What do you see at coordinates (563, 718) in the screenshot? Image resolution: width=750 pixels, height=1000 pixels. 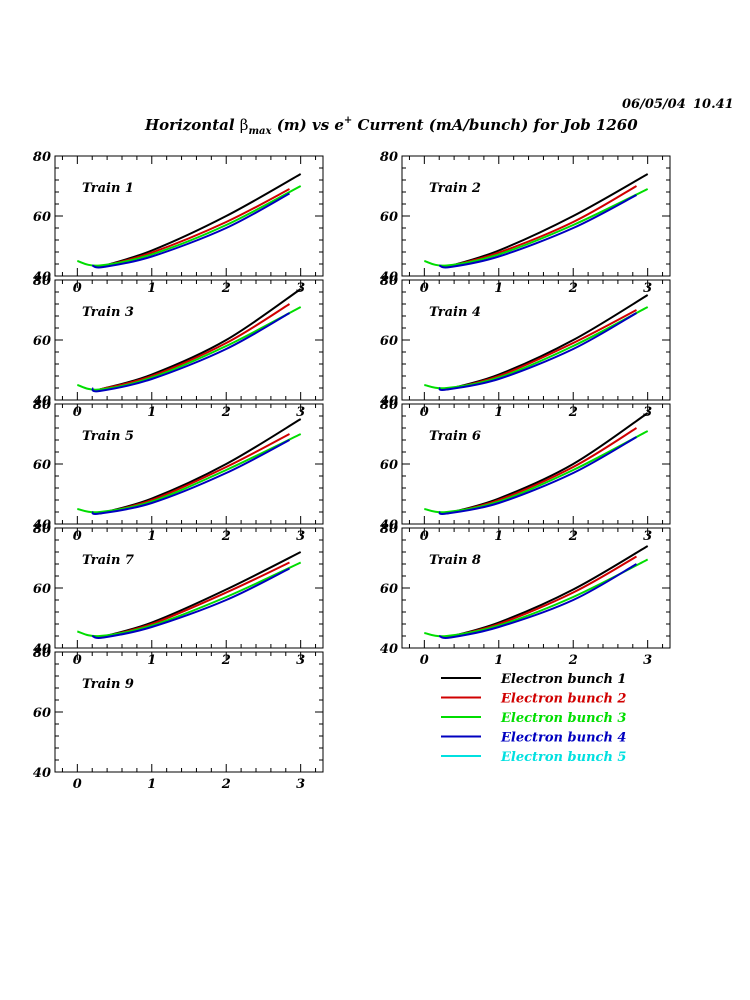 I see `legend-label-3: Electron bunch 3` at bounding box center [563, 718].